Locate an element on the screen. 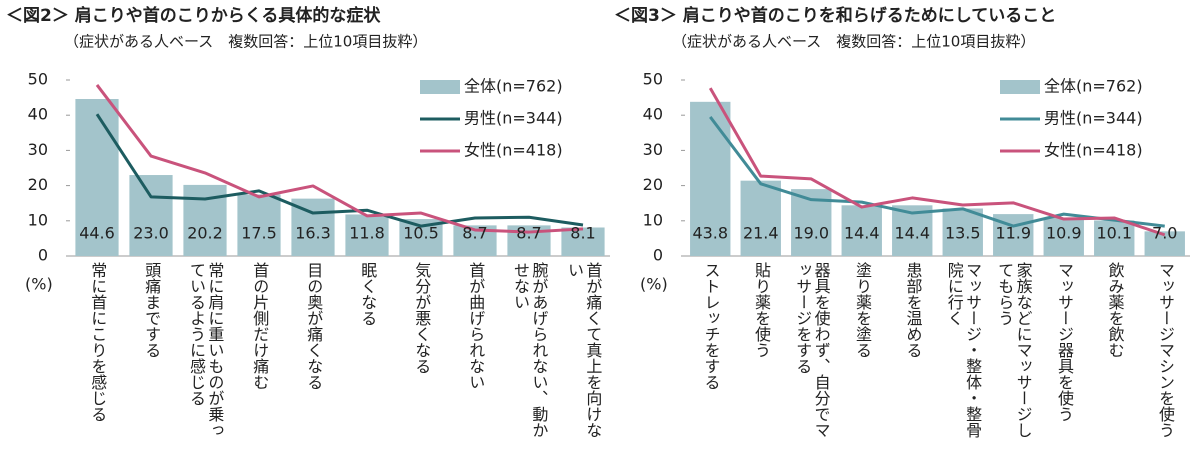  value-label: 21.4 is located at coordinates (761, 233).